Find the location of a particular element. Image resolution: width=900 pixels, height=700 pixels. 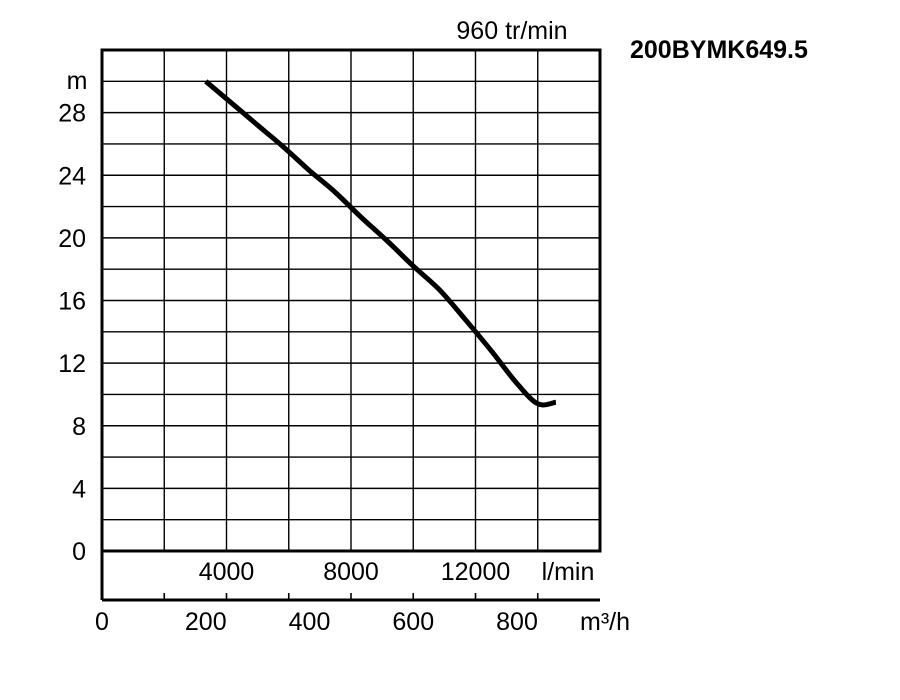

y-axis-label: m is located at coordinates (77, 81).